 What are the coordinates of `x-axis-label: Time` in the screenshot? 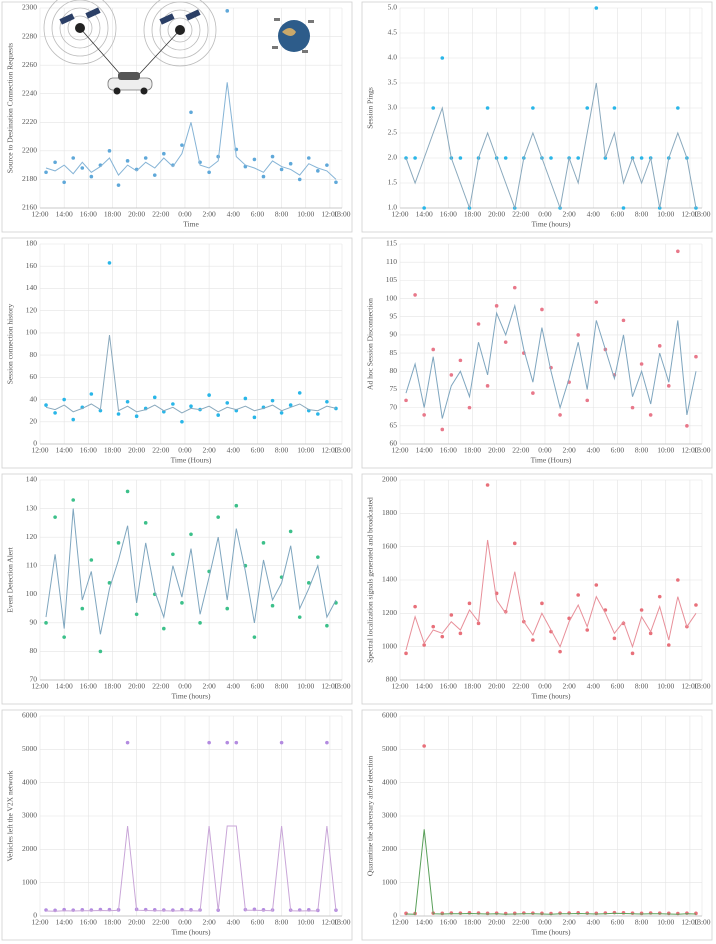 It's located at (191, 224).